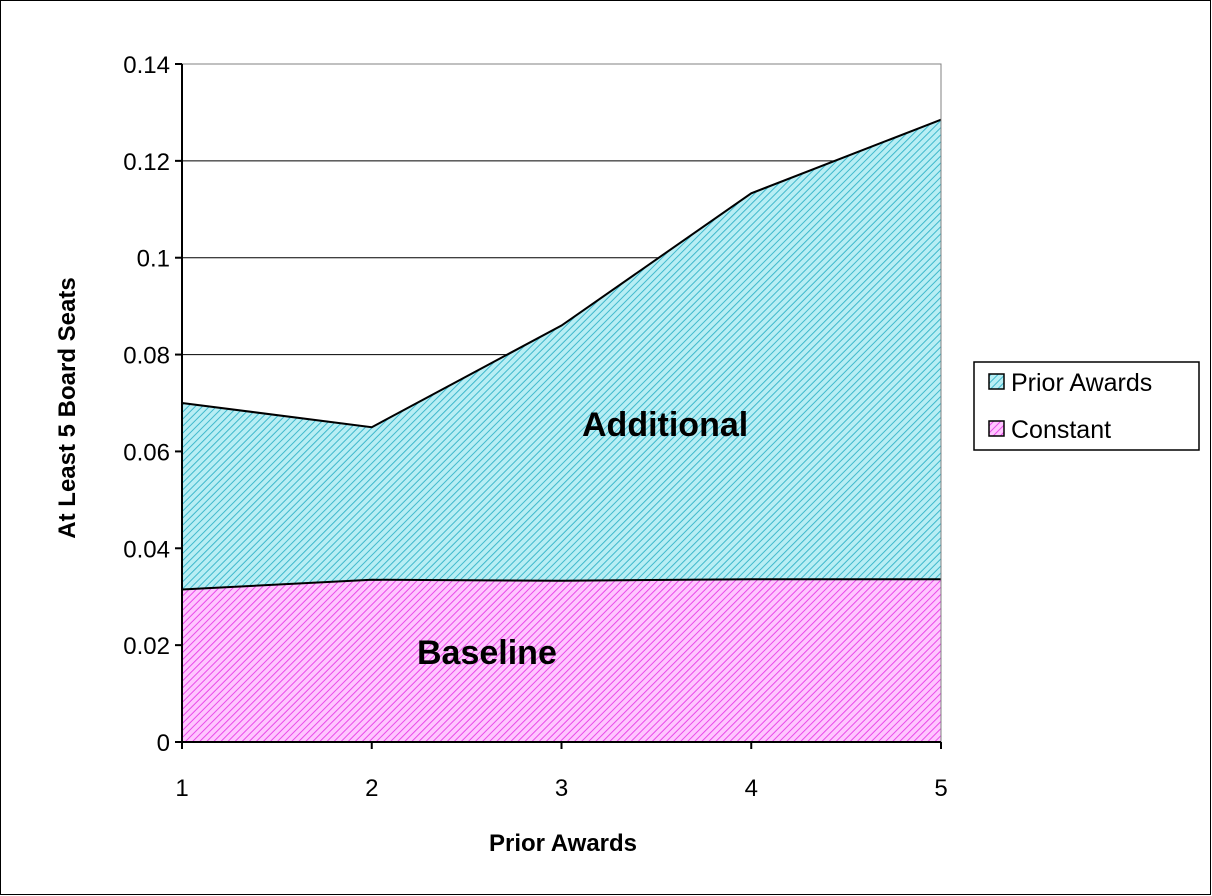 This screenshot has height=896, width=1212. What do you see at coordinates (561, 584) in the screenshot?
I see `line-constant-top` at bounding box center [561, 584].